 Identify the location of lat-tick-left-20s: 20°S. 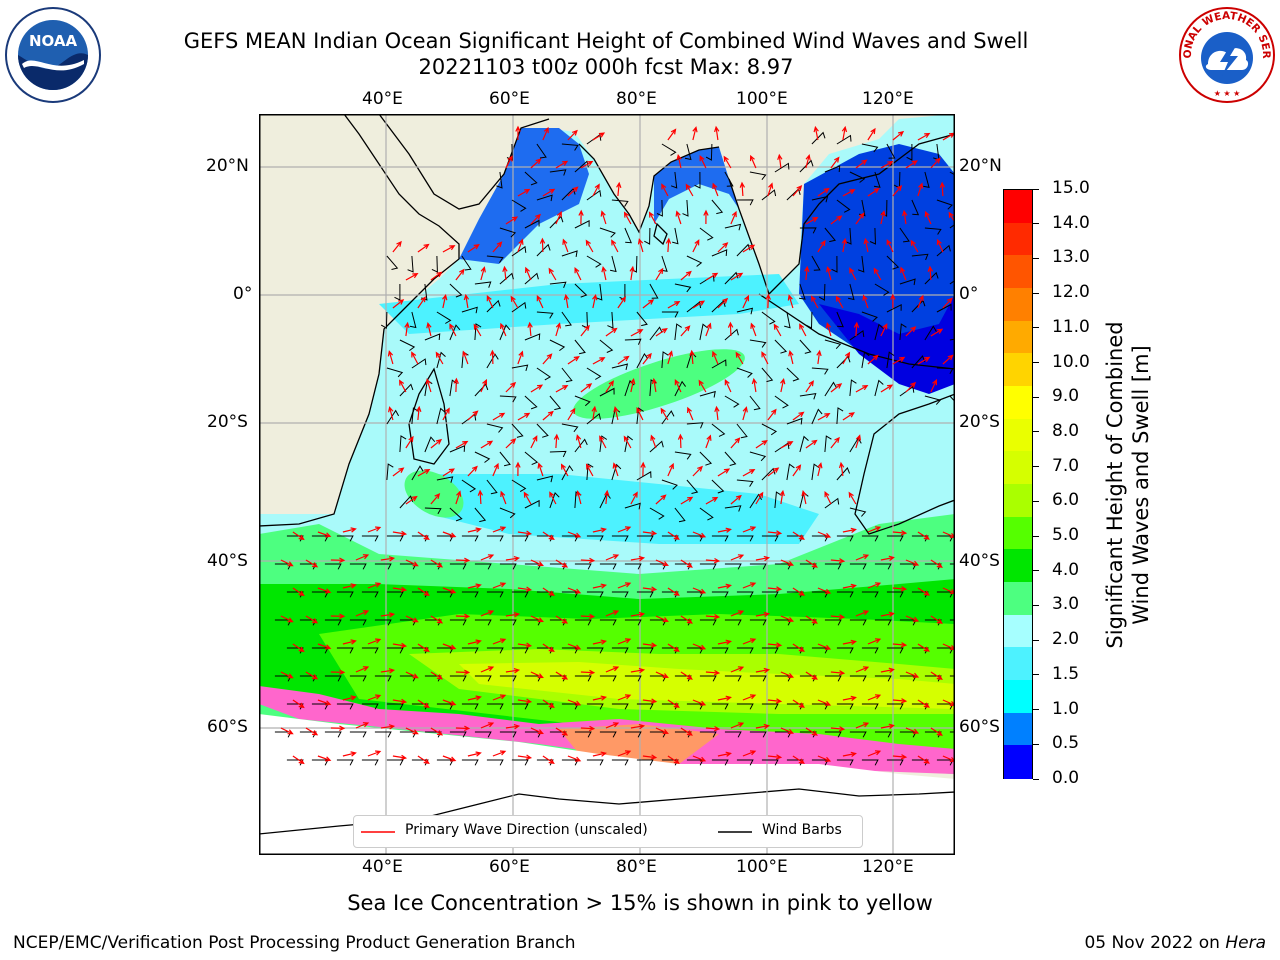
(227, 422).